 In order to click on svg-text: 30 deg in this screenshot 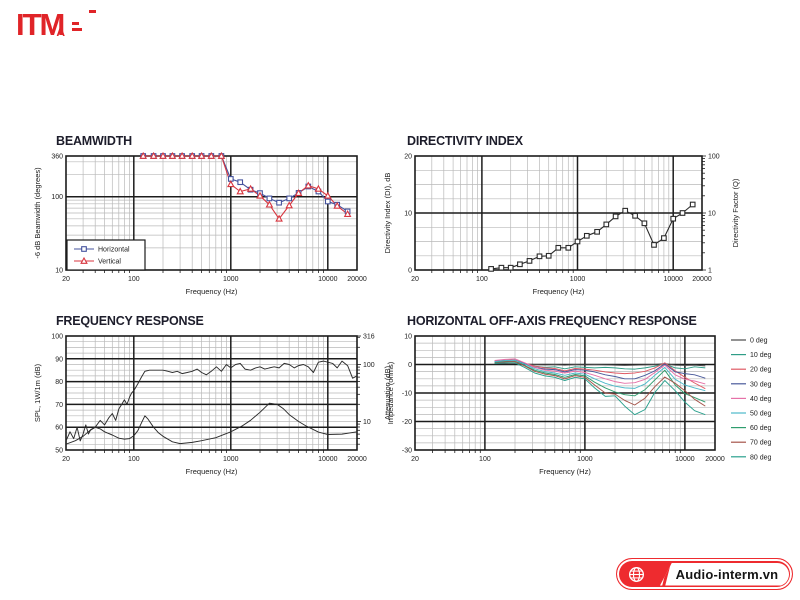, I will do `click(761, 384)`.